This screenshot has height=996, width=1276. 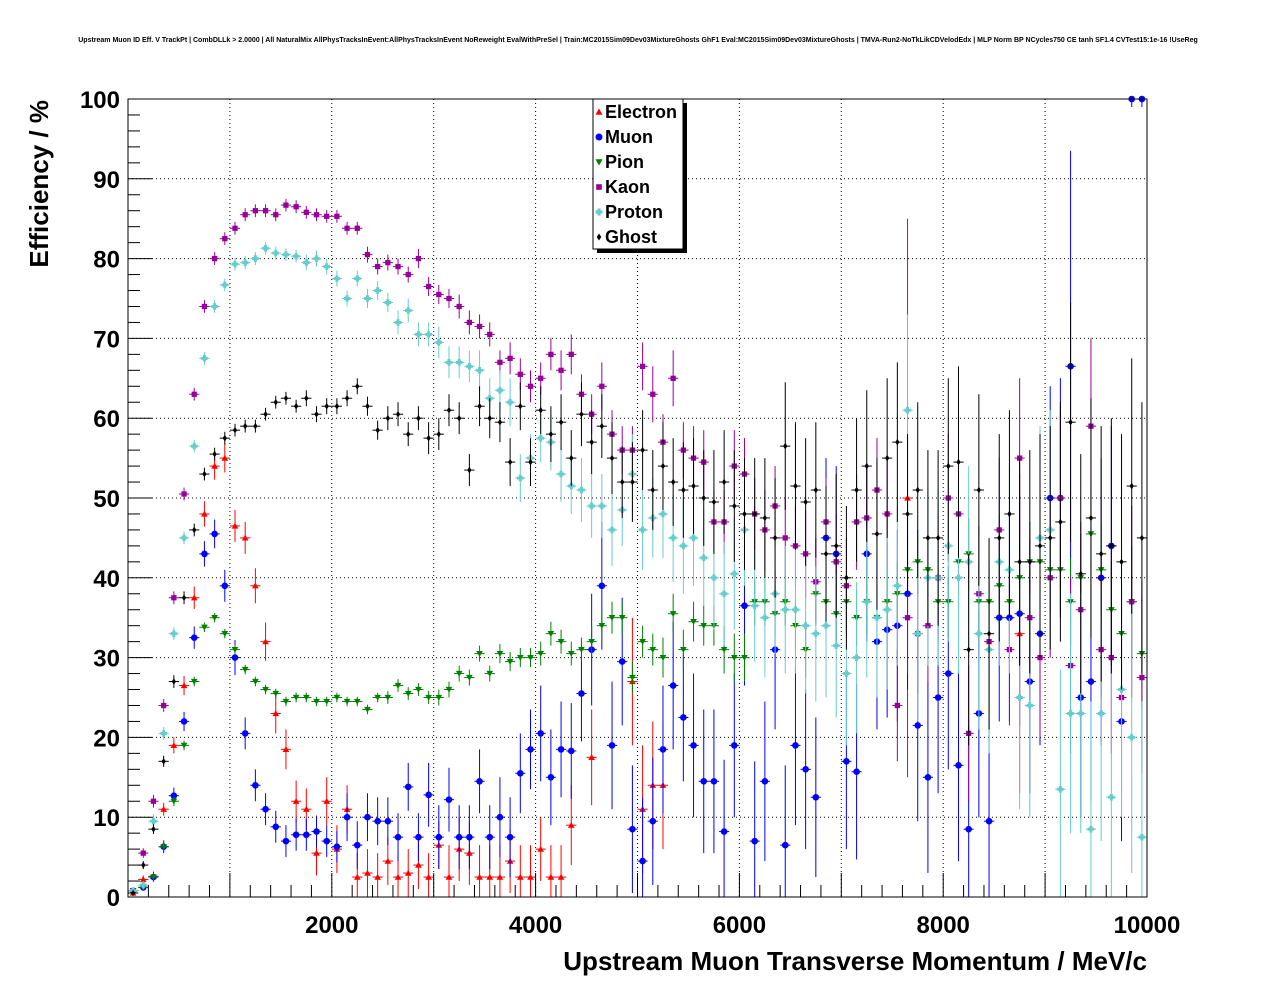 What do you see at coordinates (599, 187) in the screenshot?
I see `legend-marker-kaon` at bounding box center [599, 187].